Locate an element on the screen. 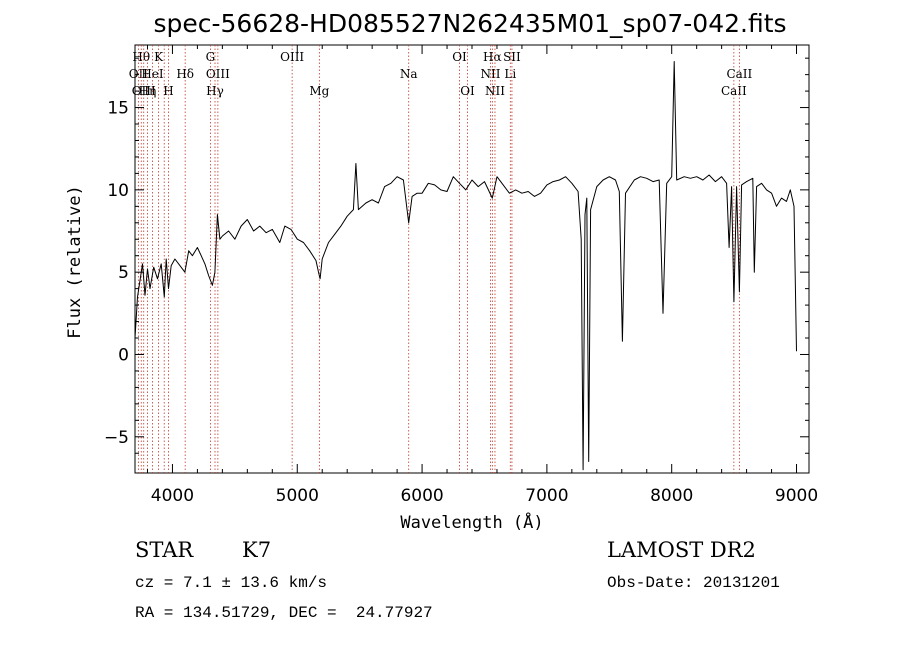 Image resolution: width=900 pixels, height=649 pixels. x-tick-label-2: 6000 is located at coordinates (421, 496).